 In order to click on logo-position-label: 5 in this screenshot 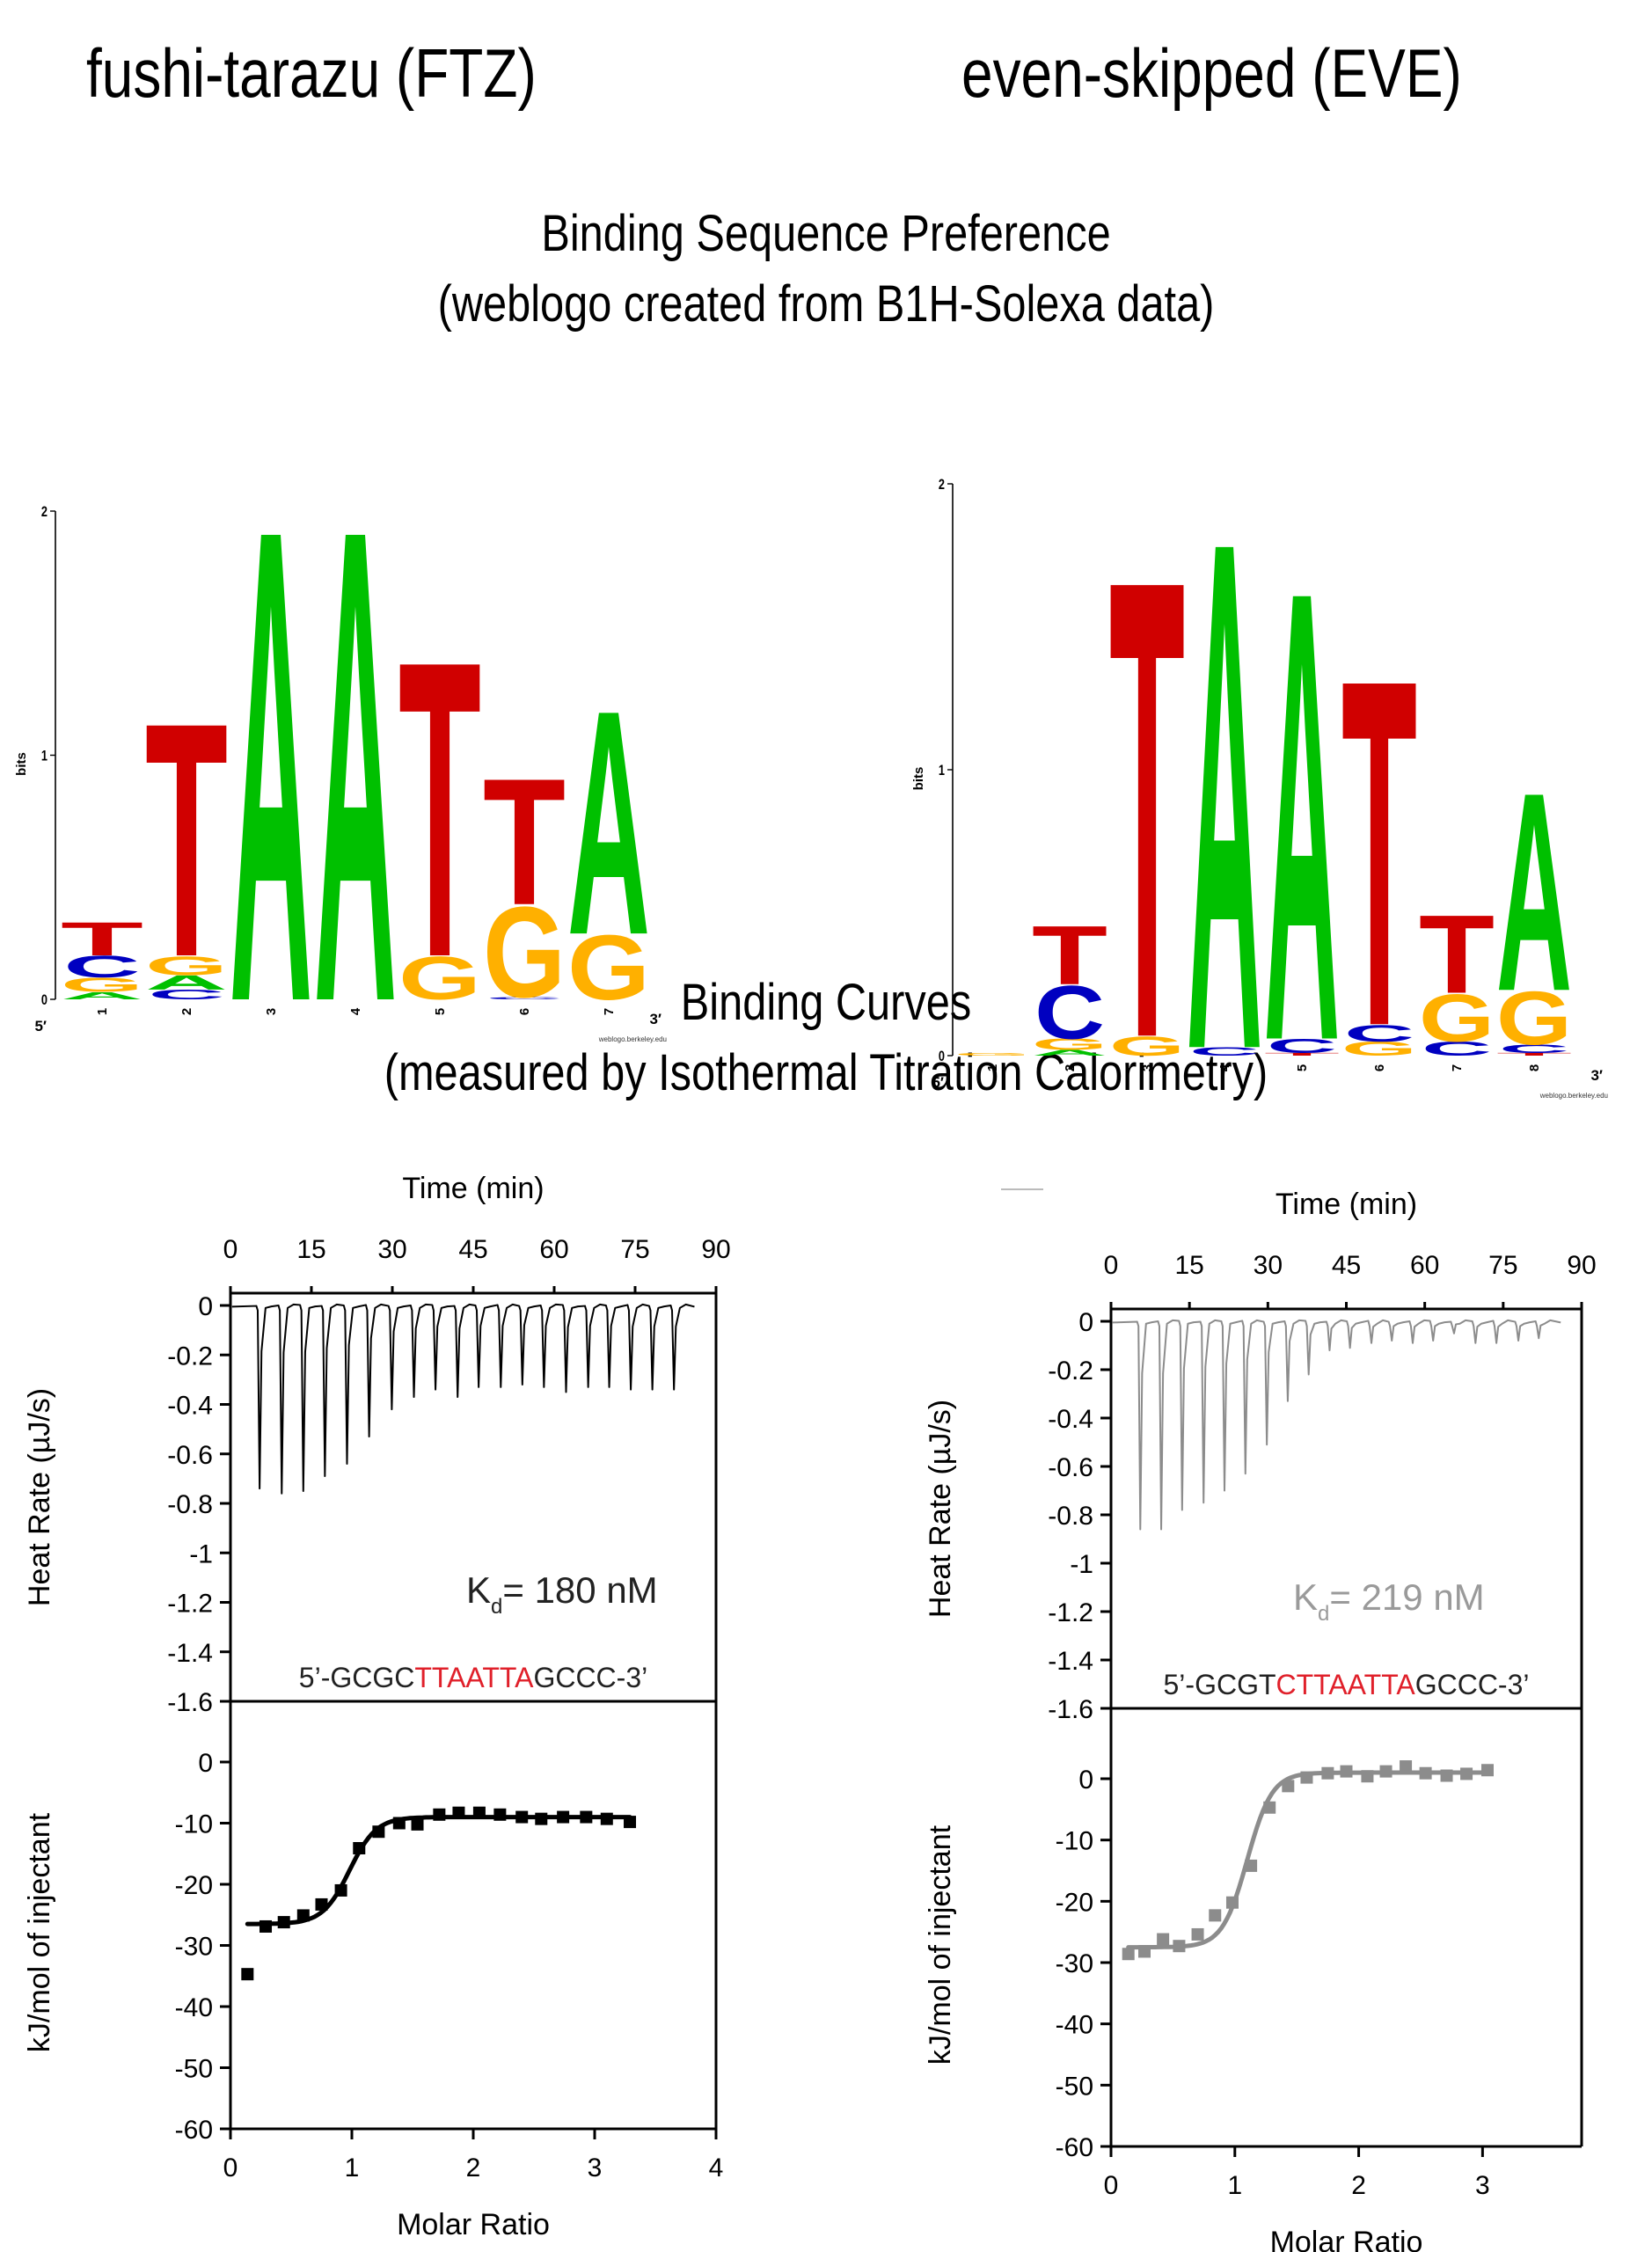, I will do `click(440, 1011)`.